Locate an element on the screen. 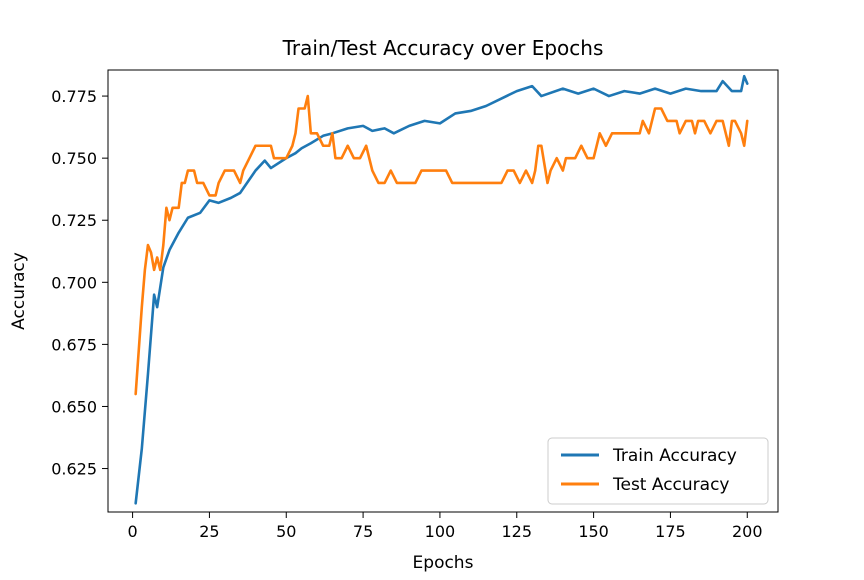  legend-box is located at coordinates (658, 471).